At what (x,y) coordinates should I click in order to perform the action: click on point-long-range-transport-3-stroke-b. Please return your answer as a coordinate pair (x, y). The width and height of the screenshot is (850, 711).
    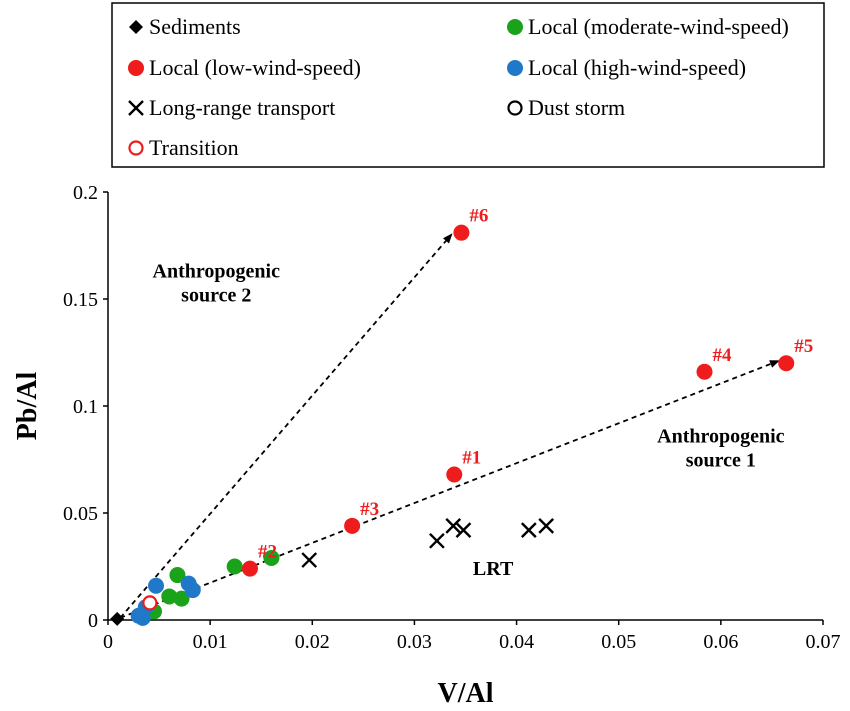
    Looking at the image, I should click on (453, 525).